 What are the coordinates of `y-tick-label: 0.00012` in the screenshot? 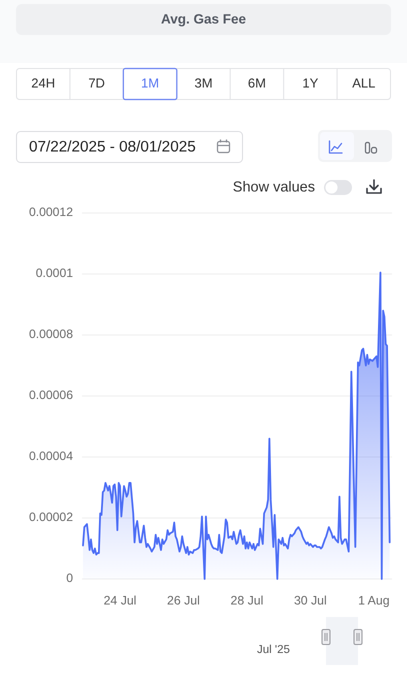 It's located at (51, 212).